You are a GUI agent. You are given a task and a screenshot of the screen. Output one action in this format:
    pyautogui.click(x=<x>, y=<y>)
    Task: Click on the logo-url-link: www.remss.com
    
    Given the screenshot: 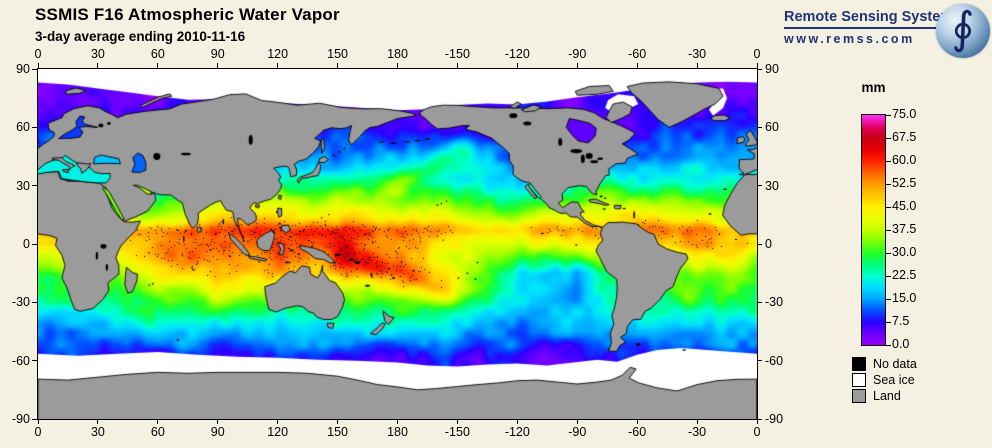 What is the action you would take?
    pyautogui.click(x=849, y=39)
    